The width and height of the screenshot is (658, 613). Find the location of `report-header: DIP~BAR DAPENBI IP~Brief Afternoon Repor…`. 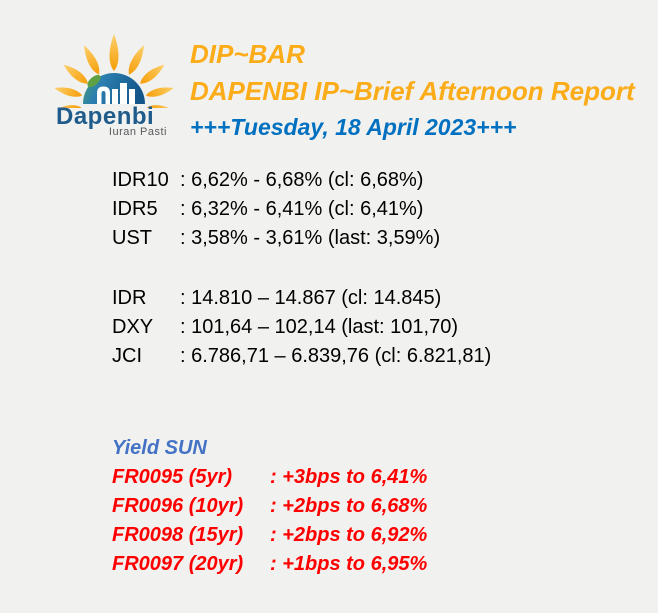

report-header: DIP~BAR DAPENBI IP~Brief Afternoon Repor… is located at coordinates (412, 90).